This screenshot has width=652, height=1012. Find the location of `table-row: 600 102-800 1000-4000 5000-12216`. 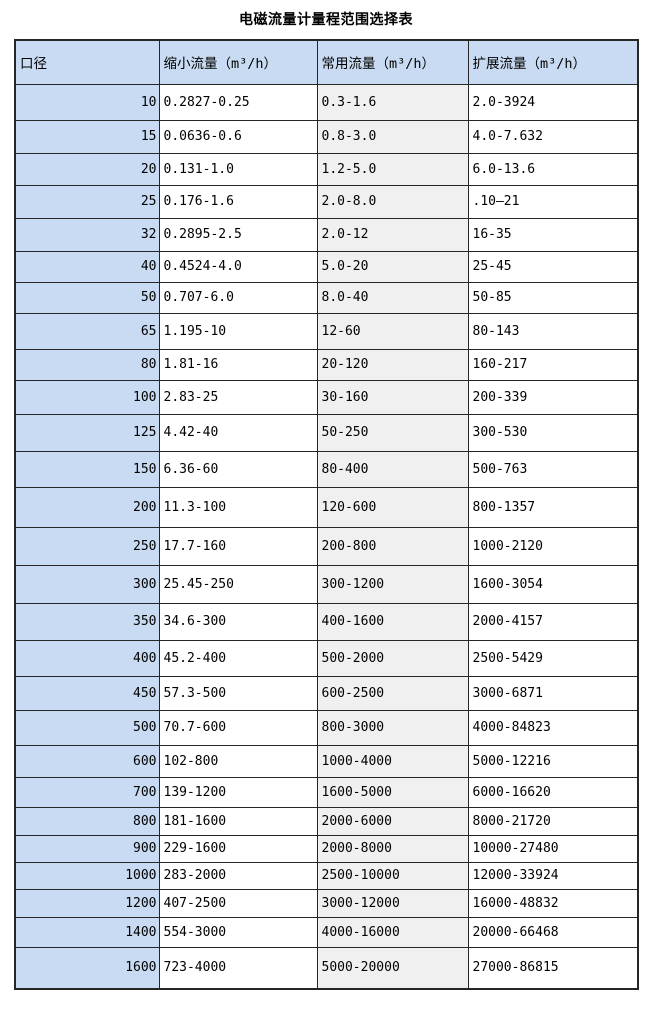

table-row: 600 102-800 1000-4000 5000-12216 is located at coordinates (326, 761).